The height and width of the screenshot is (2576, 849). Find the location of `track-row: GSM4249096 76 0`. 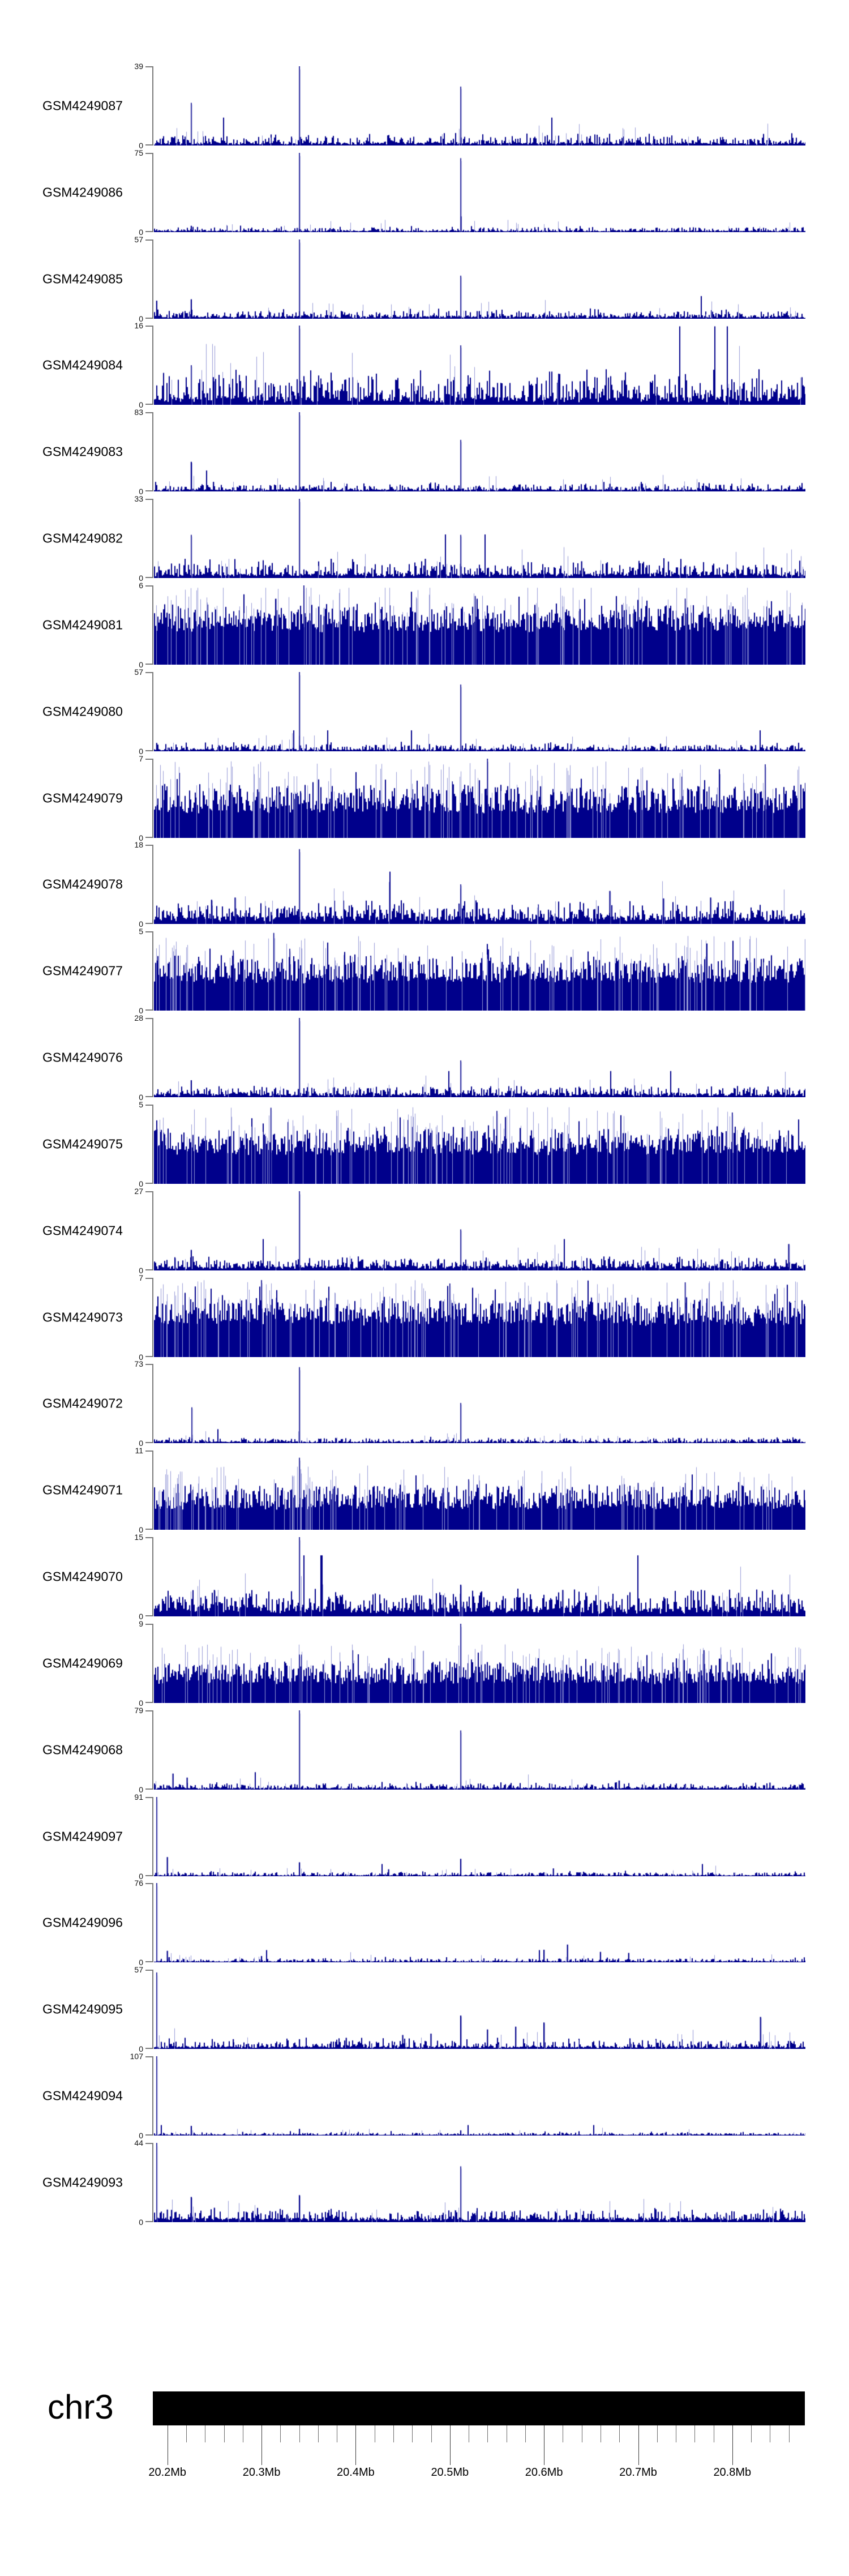

track-row: GSM4249096 76 0 is located at coordinates (424, 1922).